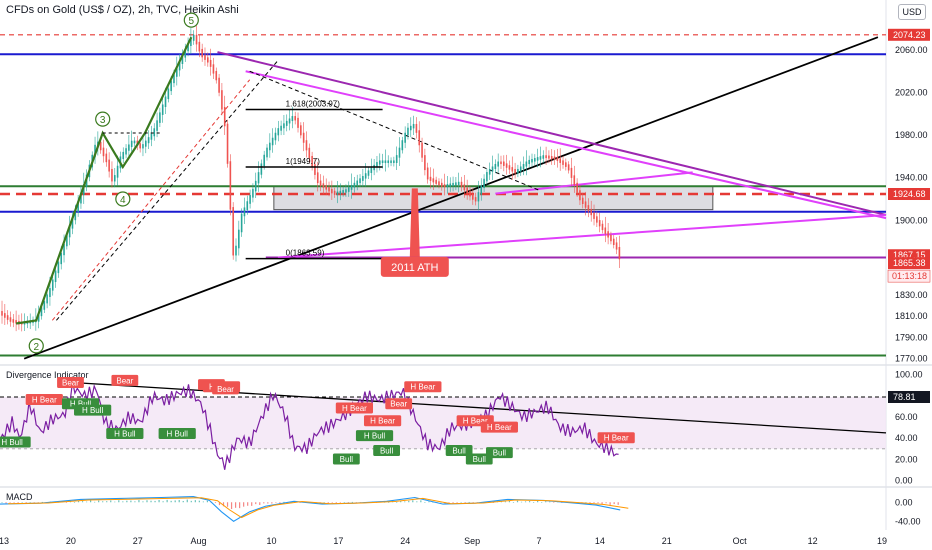 Image resolution: width=932 pixels, height=550 pixels. I want to click on inner-trendline-magenta, so click(594, 183).